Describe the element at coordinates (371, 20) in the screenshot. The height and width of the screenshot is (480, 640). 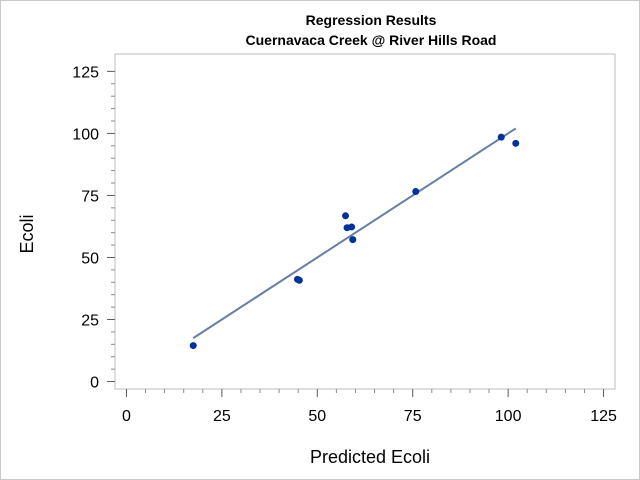
I see `chart-title: Regression Results` at that location.